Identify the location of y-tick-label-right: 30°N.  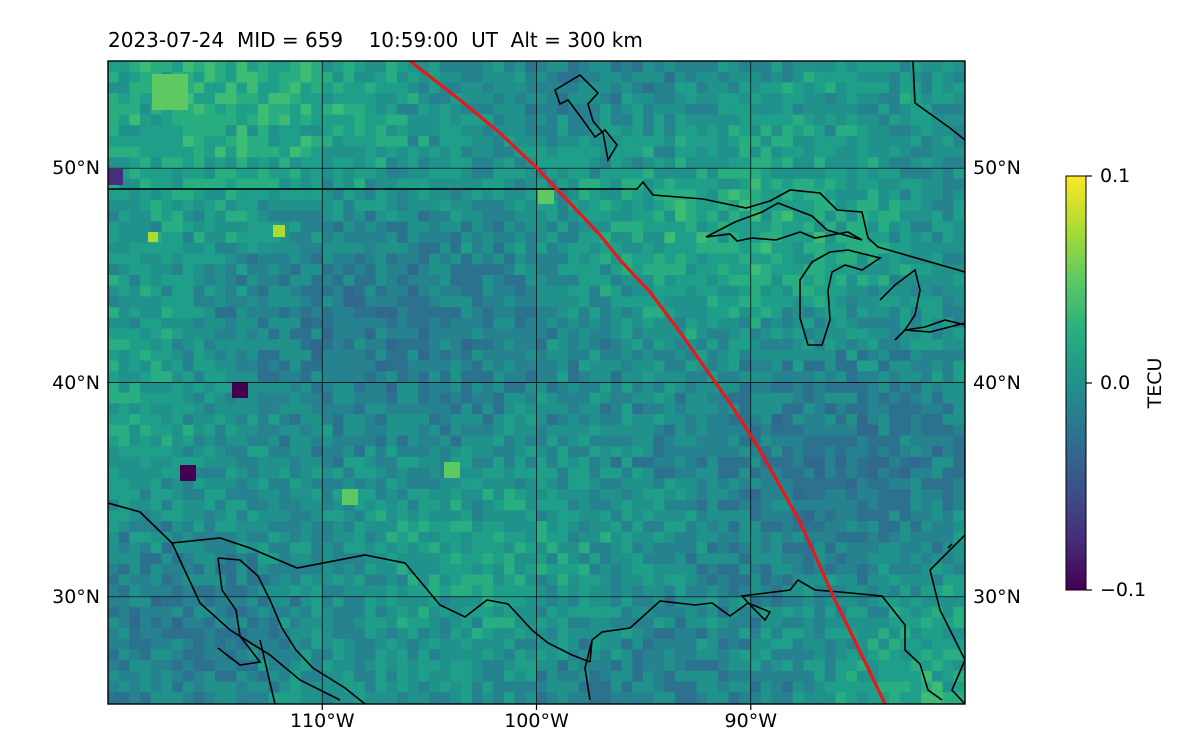
(997, 596).